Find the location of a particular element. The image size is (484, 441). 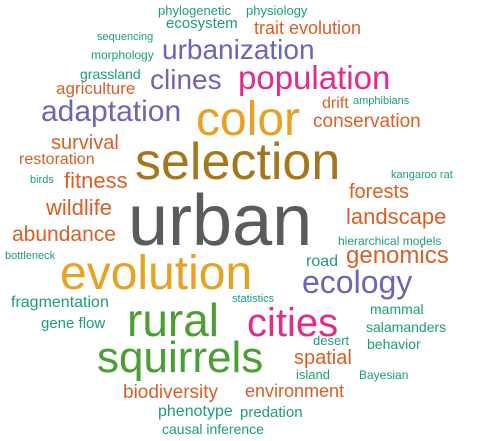

word-landscape: landscape is located at coordinates (396, 216).